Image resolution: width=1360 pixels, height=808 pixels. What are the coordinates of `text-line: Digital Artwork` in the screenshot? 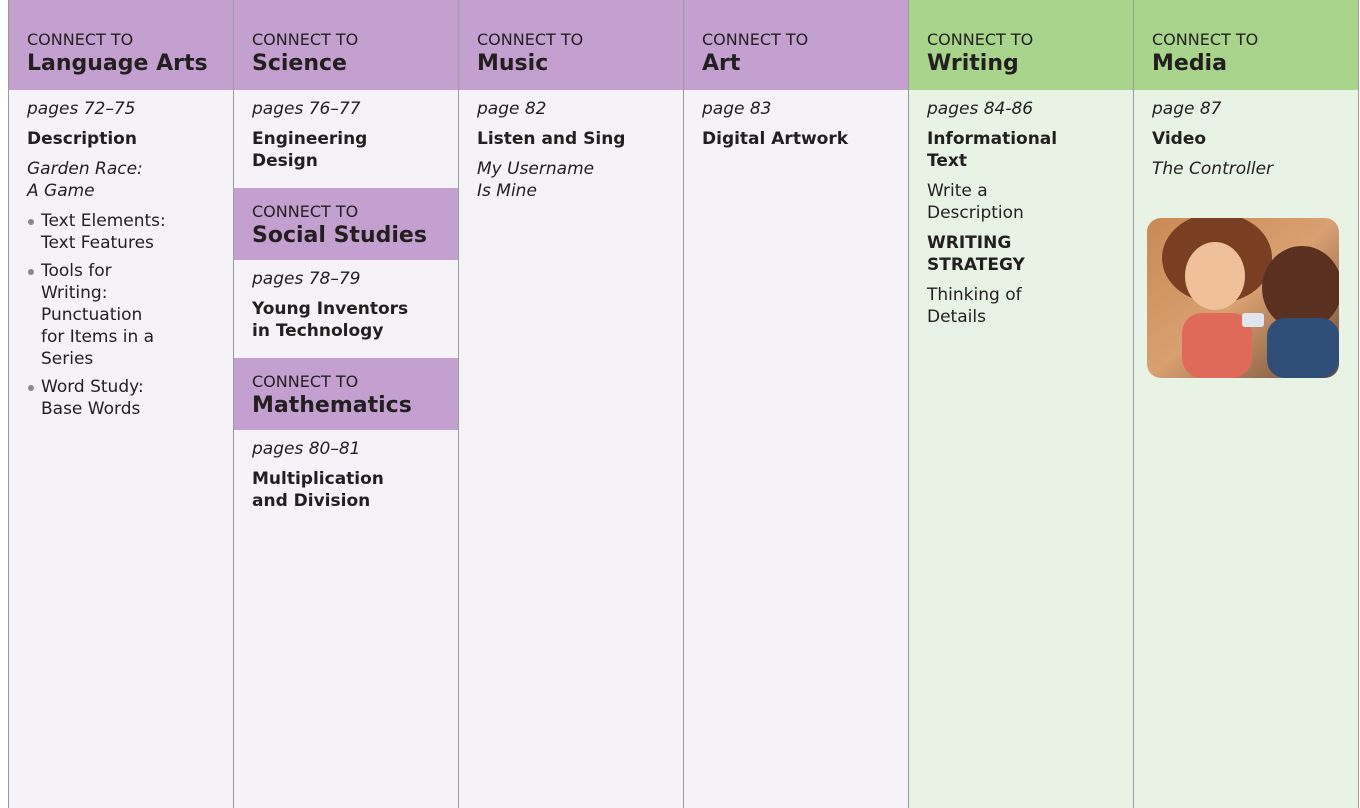 It's located at (775, 139).